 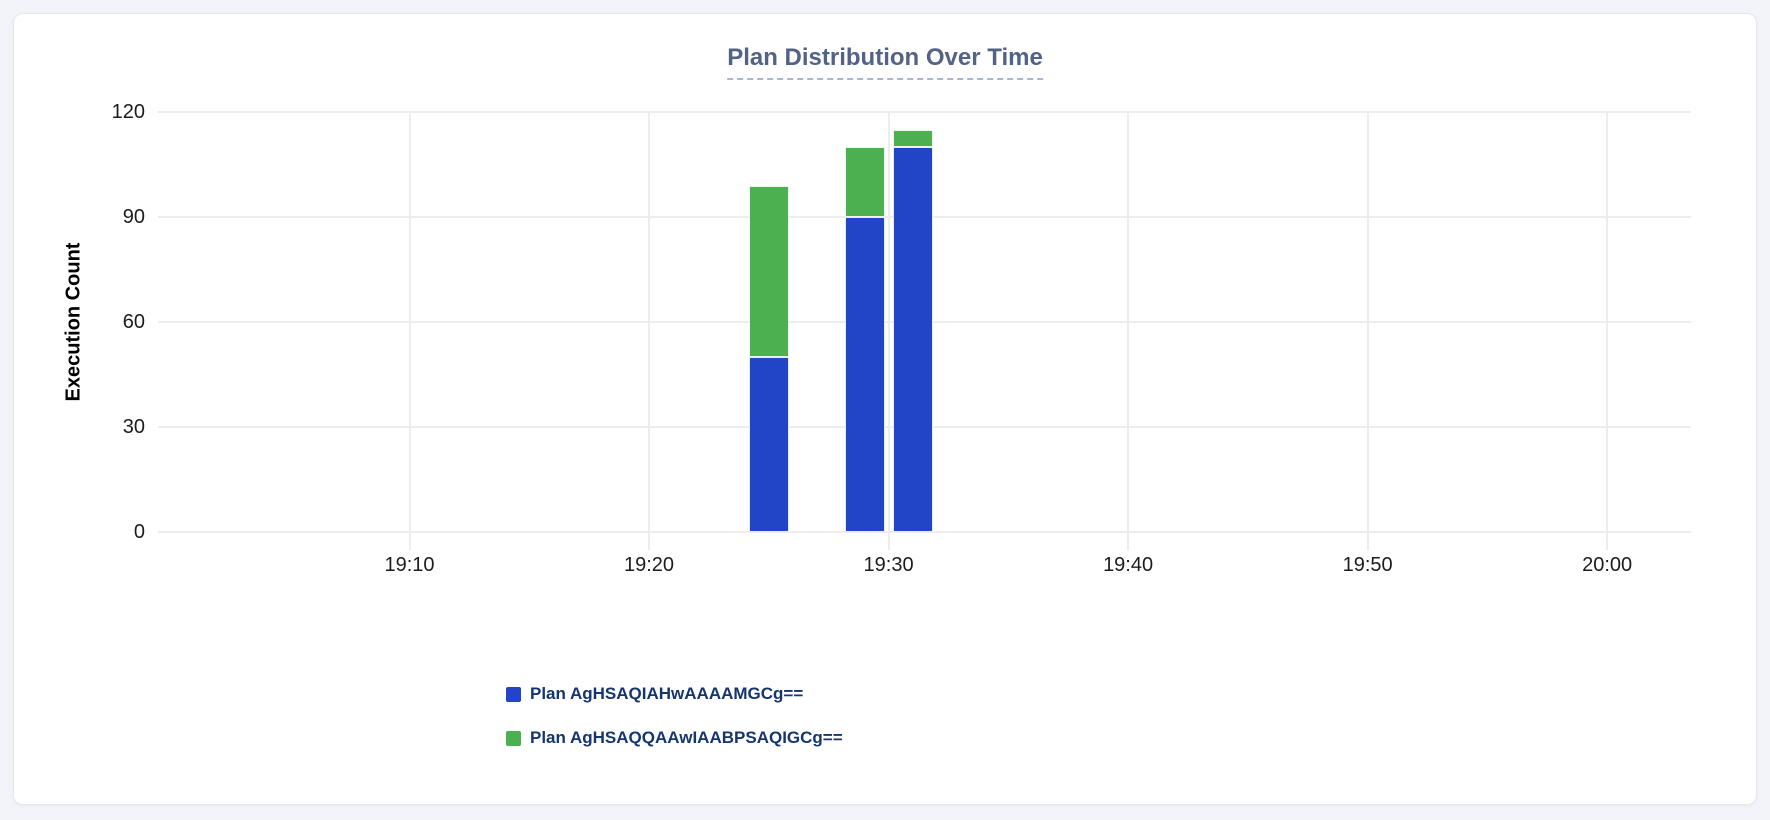 I want to click on legend-item: Plan AgHSAQQAAwIAABPSAQIGCg==, so click(x=674, y=738).